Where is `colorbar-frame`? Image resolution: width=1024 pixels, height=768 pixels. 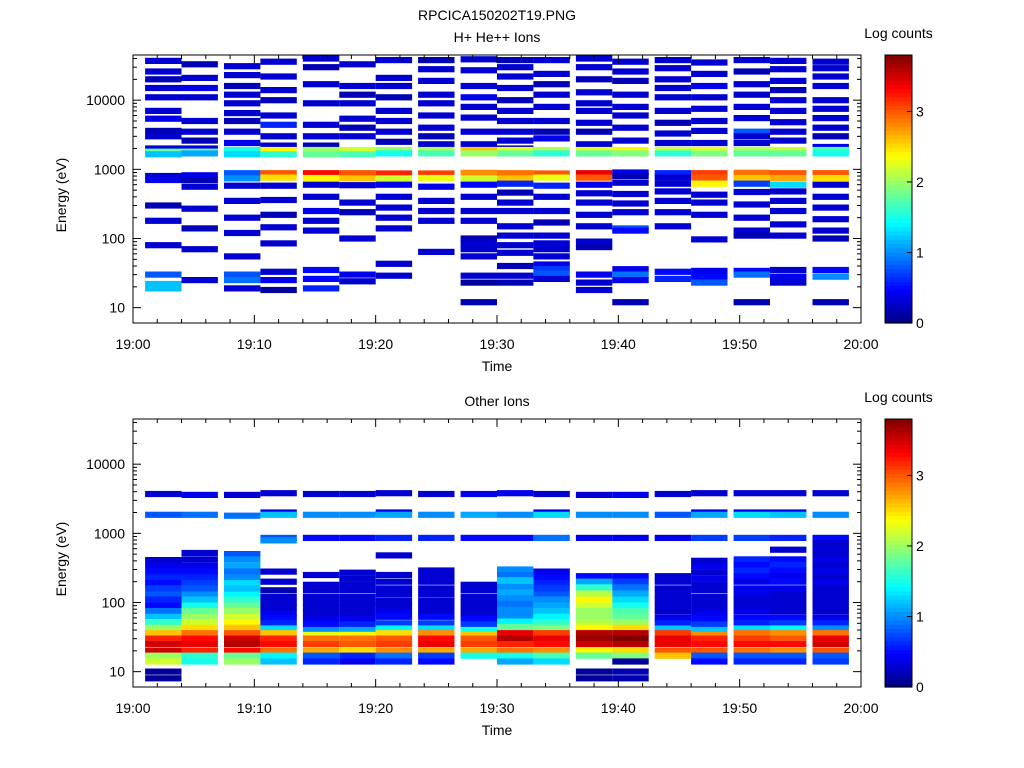
colorbar-frame is located at coordinates (898, 189).